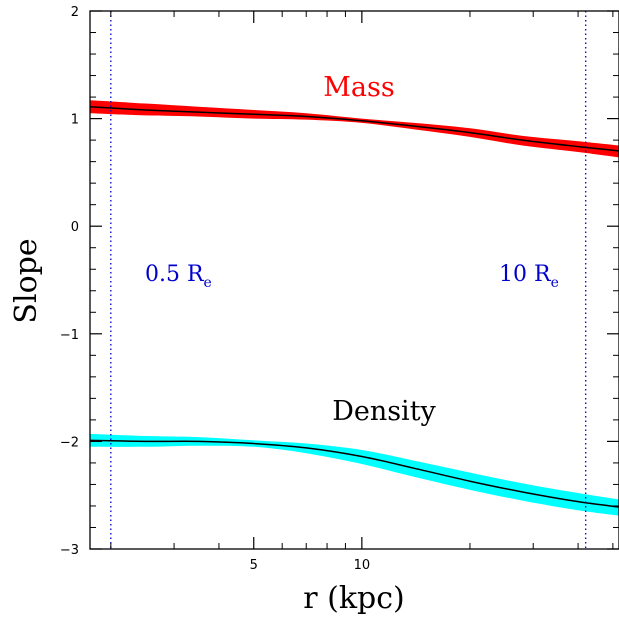  Describe the element at coordinates (75, 227) in the screenshot. I see `y-tick-label: 0` at that location.